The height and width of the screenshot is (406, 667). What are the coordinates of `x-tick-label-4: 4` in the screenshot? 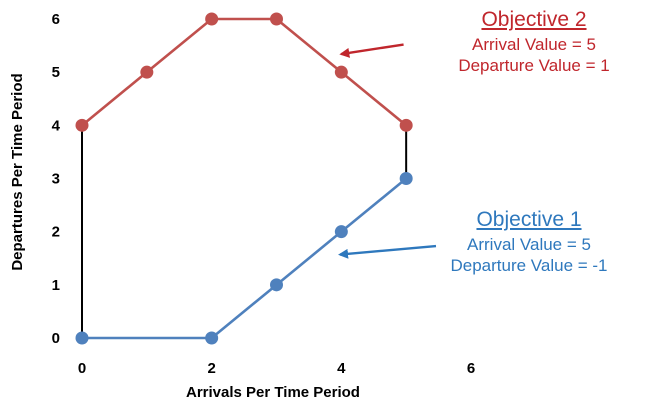 It's located at (341, 368).